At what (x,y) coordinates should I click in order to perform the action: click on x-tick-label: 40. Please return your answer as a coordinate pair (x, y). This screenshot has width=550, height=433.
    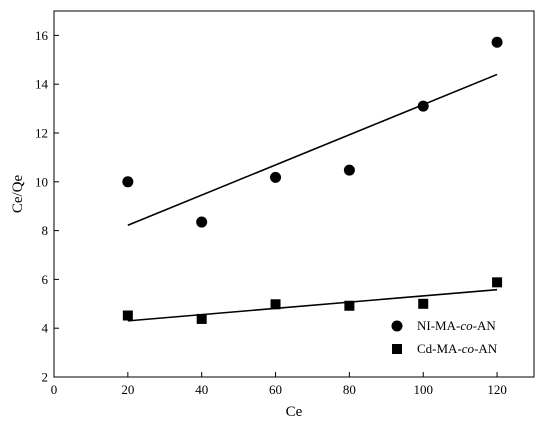
    Looking at the image, I should click on (201, 389).